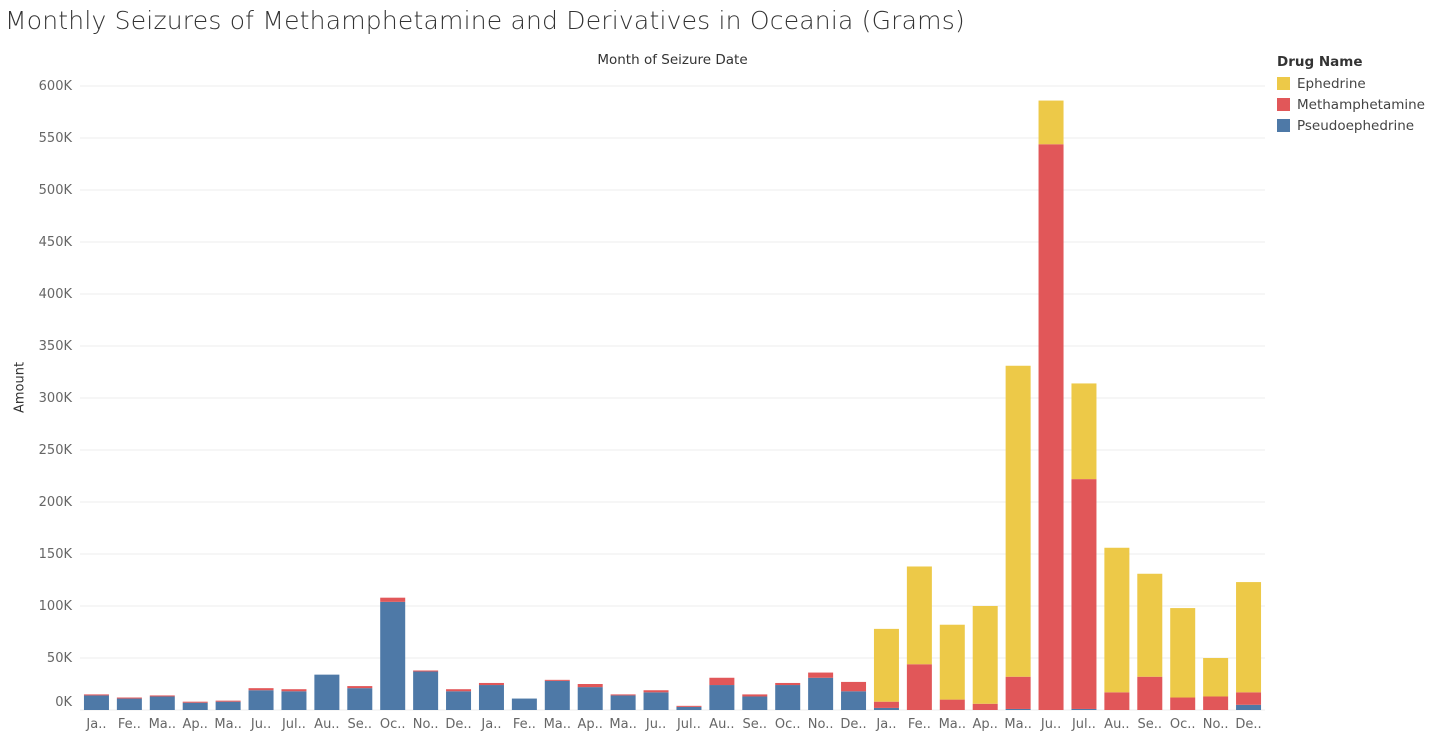 This screenshot has height=750, width=1438. I want to click on legend-item-ephedrine: Ephedrine, so click(1351, 83).